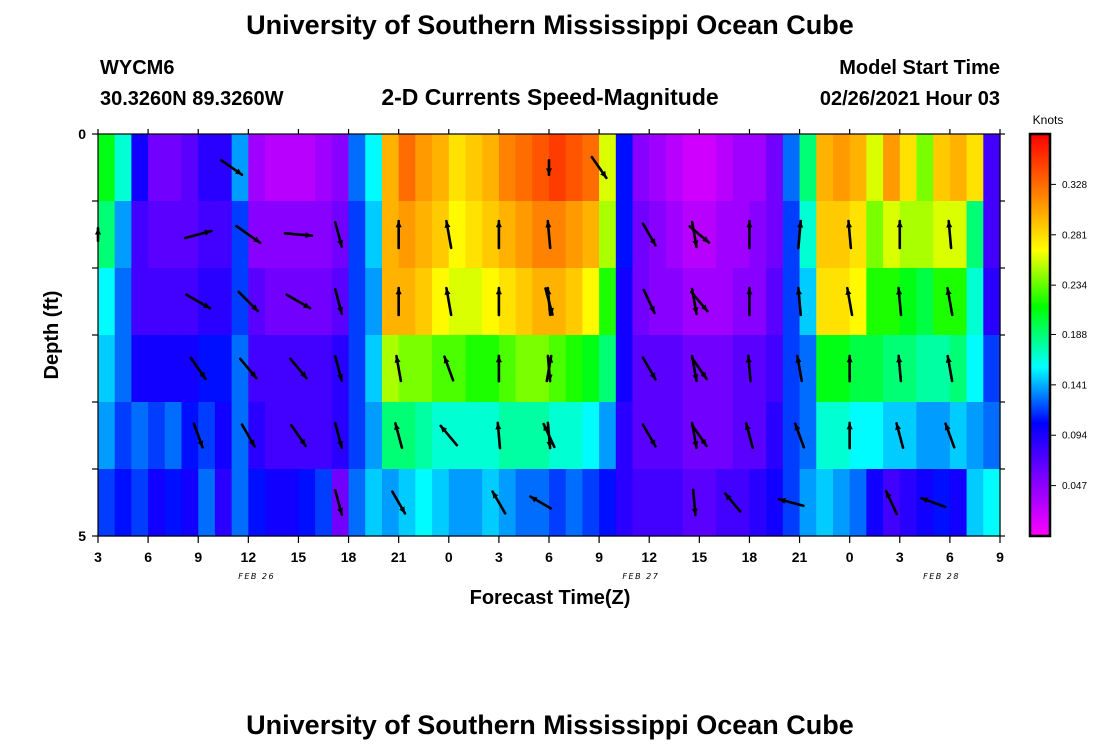  Describe the element at coordinates (82, 134) in the screenshot. I see `y-tick-label: 0` at that location.